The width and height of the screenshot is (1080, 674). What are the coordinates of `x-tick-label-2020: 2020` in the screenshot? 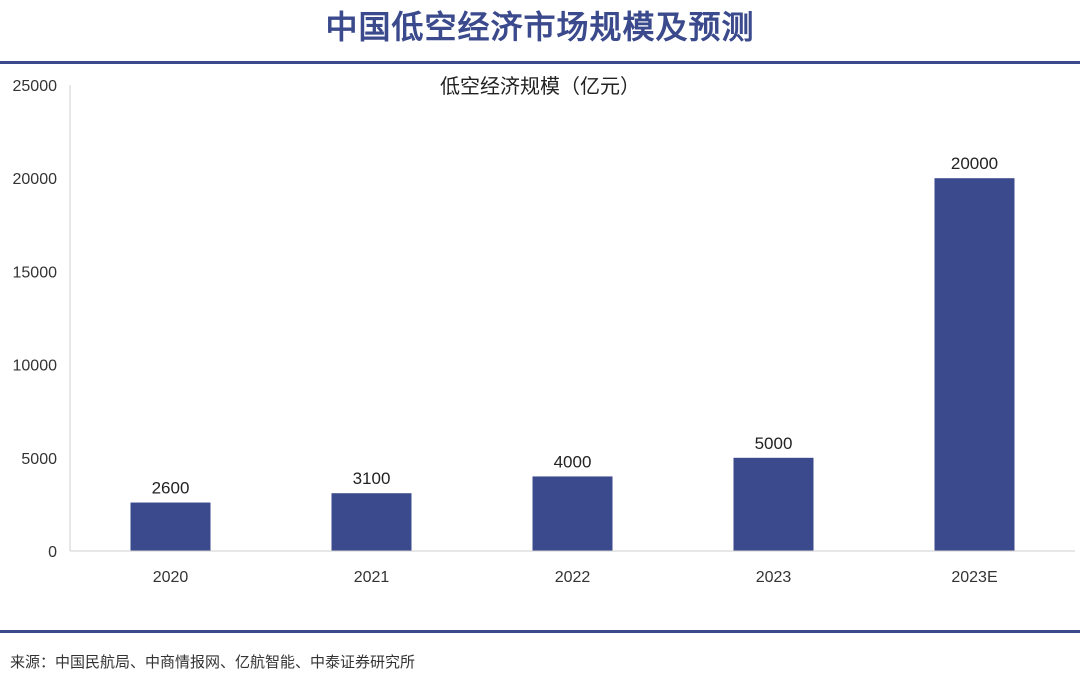 It's located at (171, 577).